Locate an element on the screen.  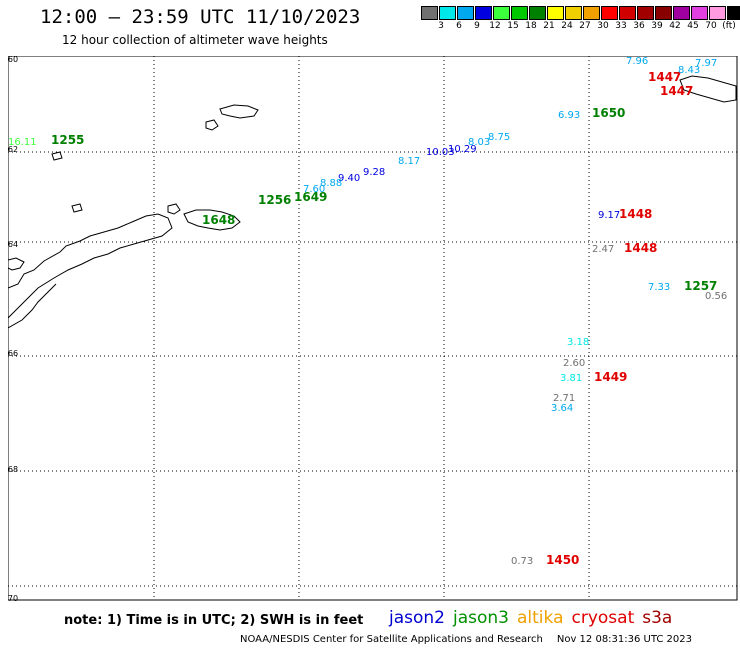
island-upper is located at coordinates (239, 111).